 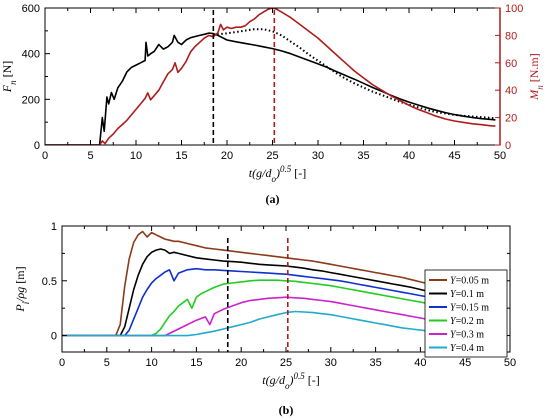 I want to click on y-tick-label: 600, so click(x=31, y=9).